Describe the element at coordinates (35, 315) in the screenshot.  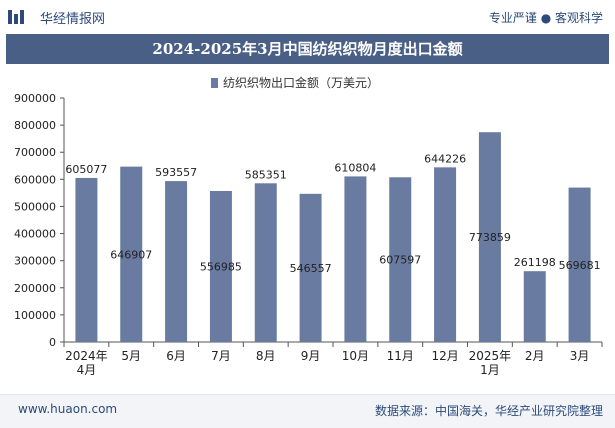
I see `y-tick-label: 100000` at that location.